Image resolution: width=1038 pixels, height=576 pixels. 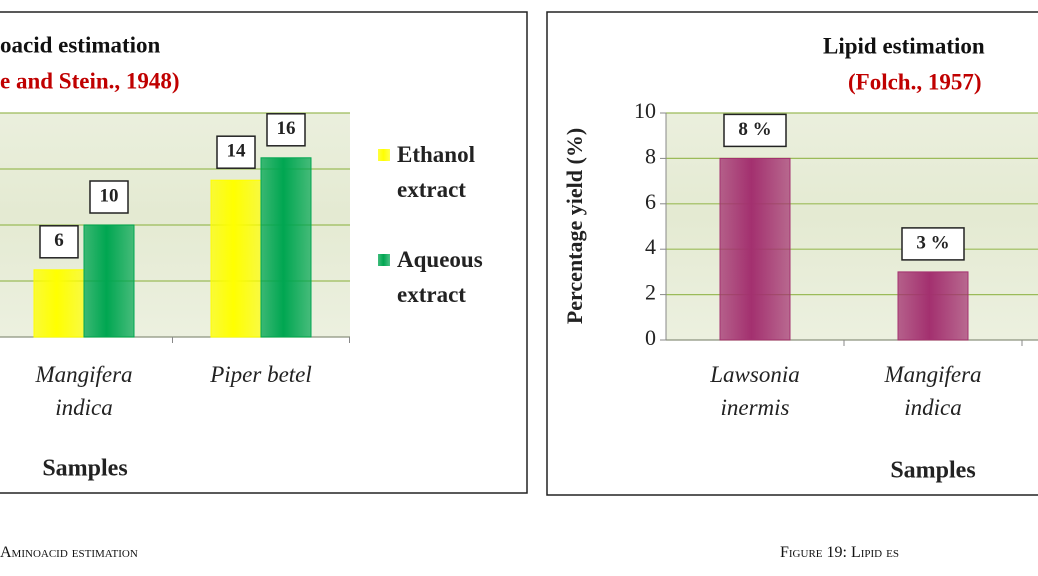 I want to click on data-label: 8 %, so click(x=754, y=129).